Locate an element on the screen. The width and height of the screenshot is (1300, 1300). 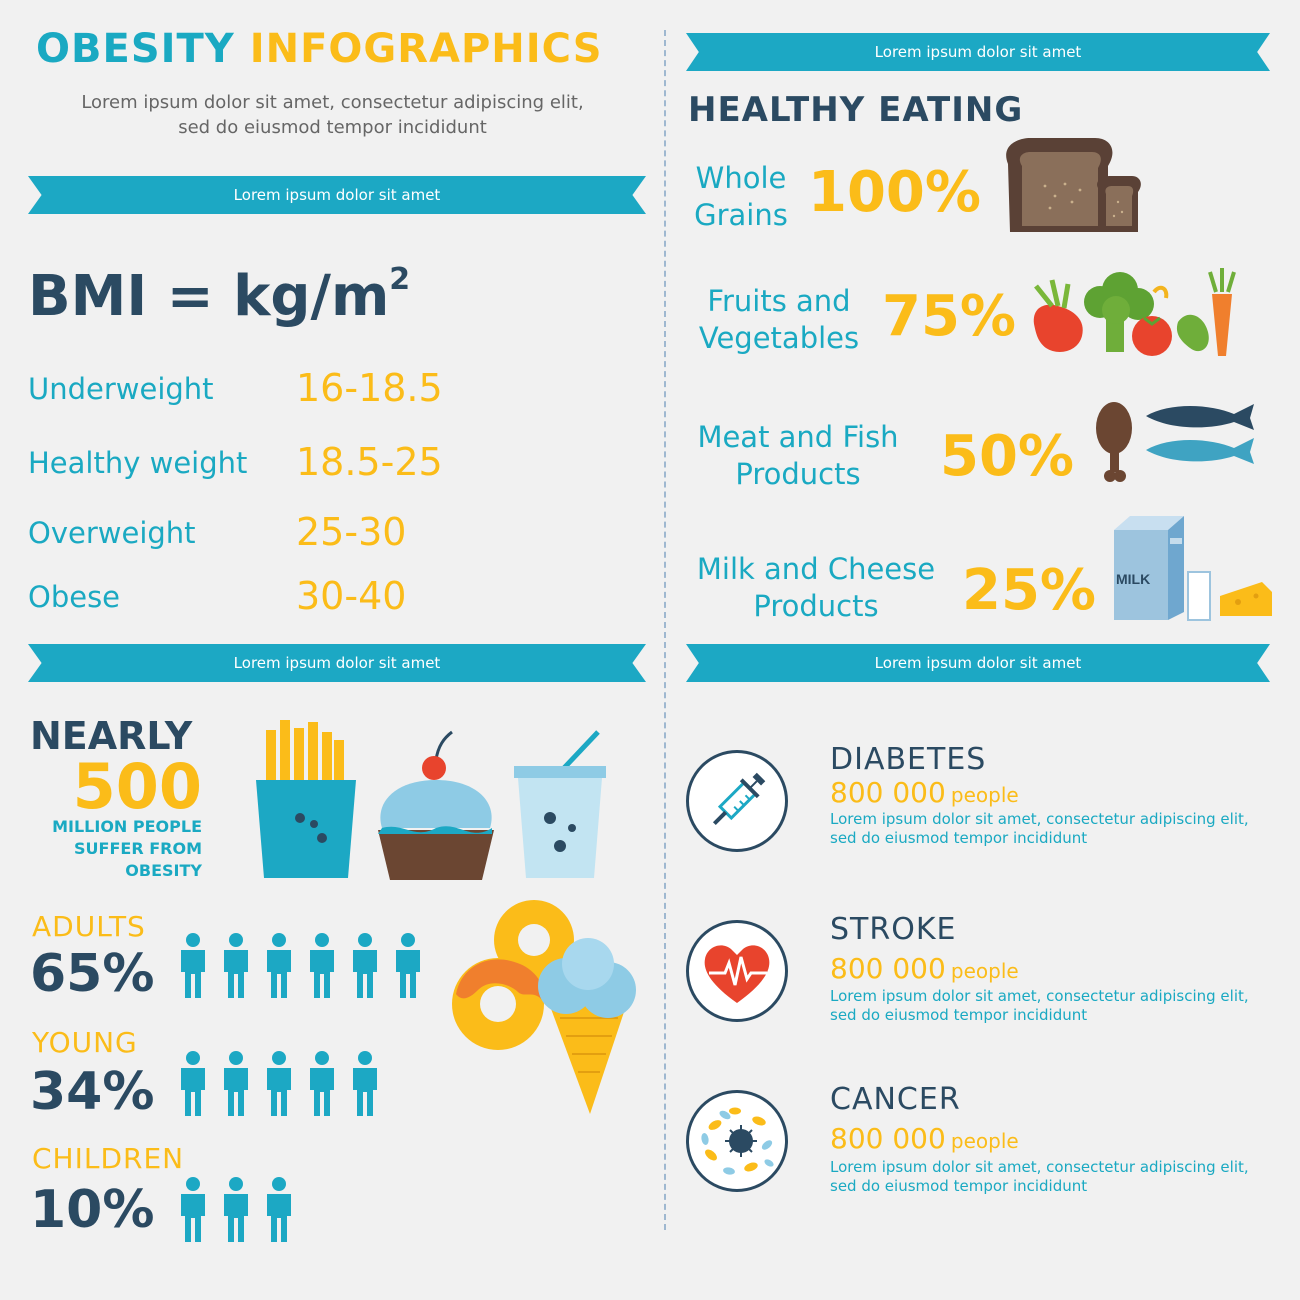
food-label-grains: Whole Grains is located at coordinates (741, 196).